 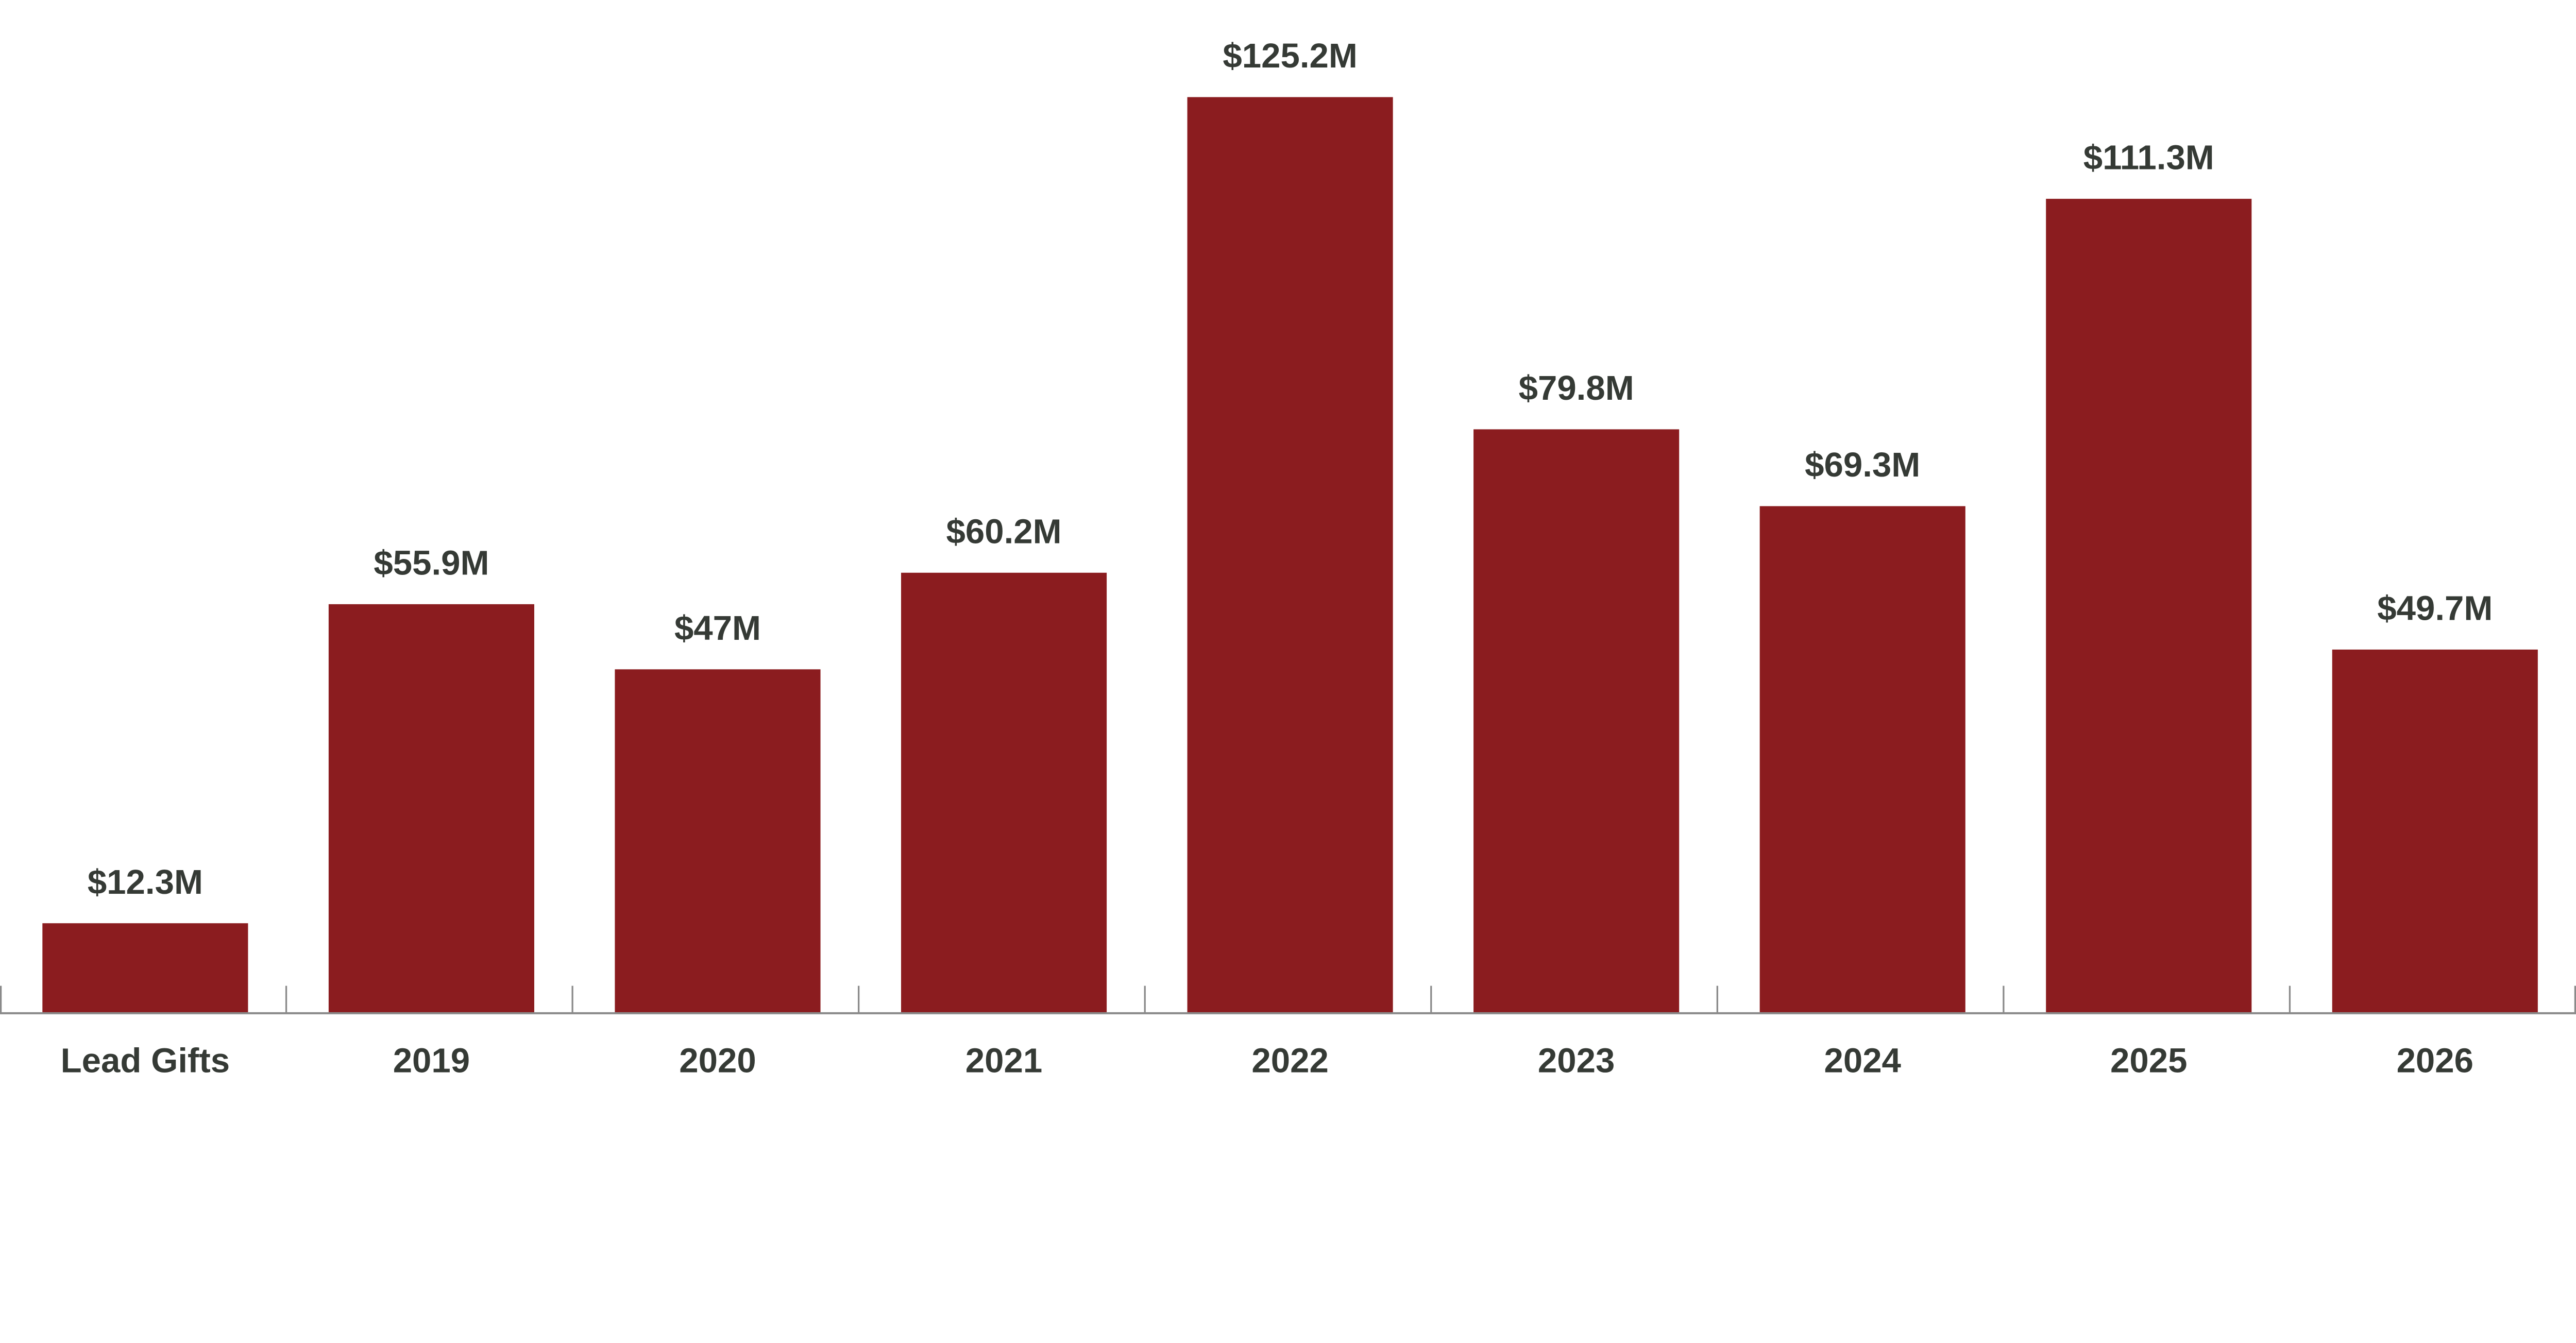 I want to click on bar-2021, so click(x=1004, y=792).